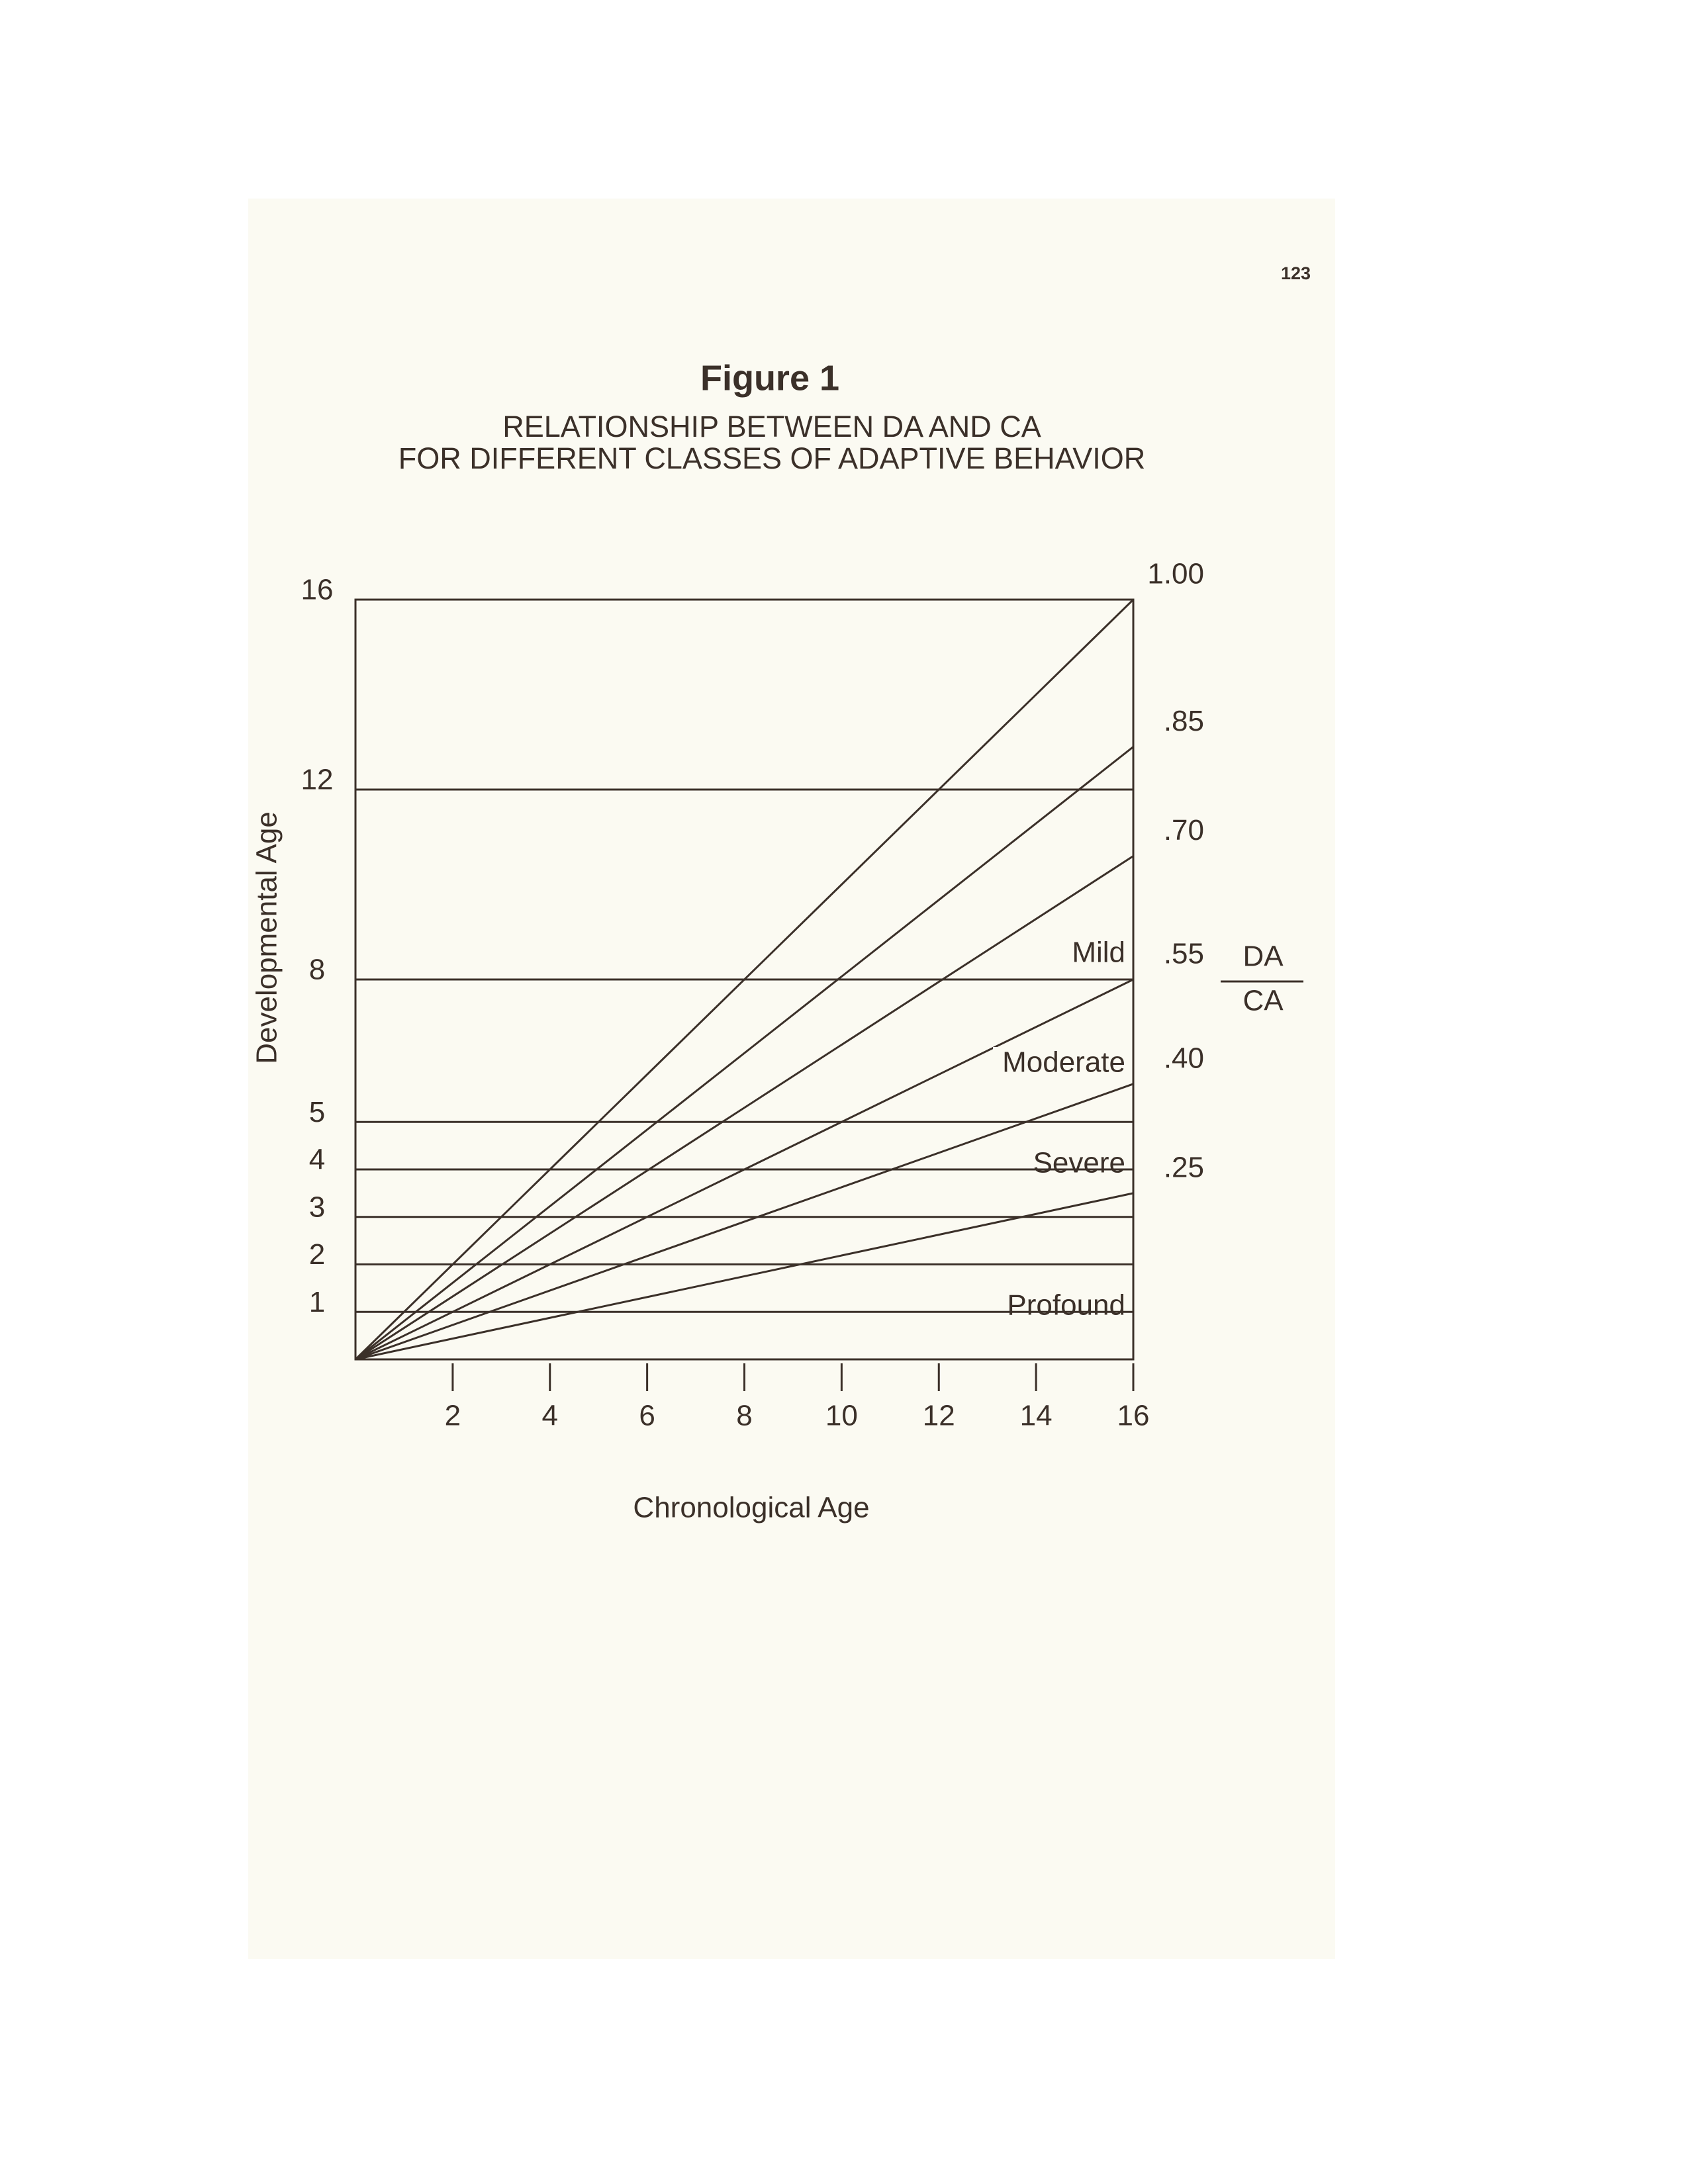 This screenshot has height=2184, width=1688. Describe the element at coordinates (751, 1508) in the screenshot. I see `x-axis-label: Chronological Age` at that location.